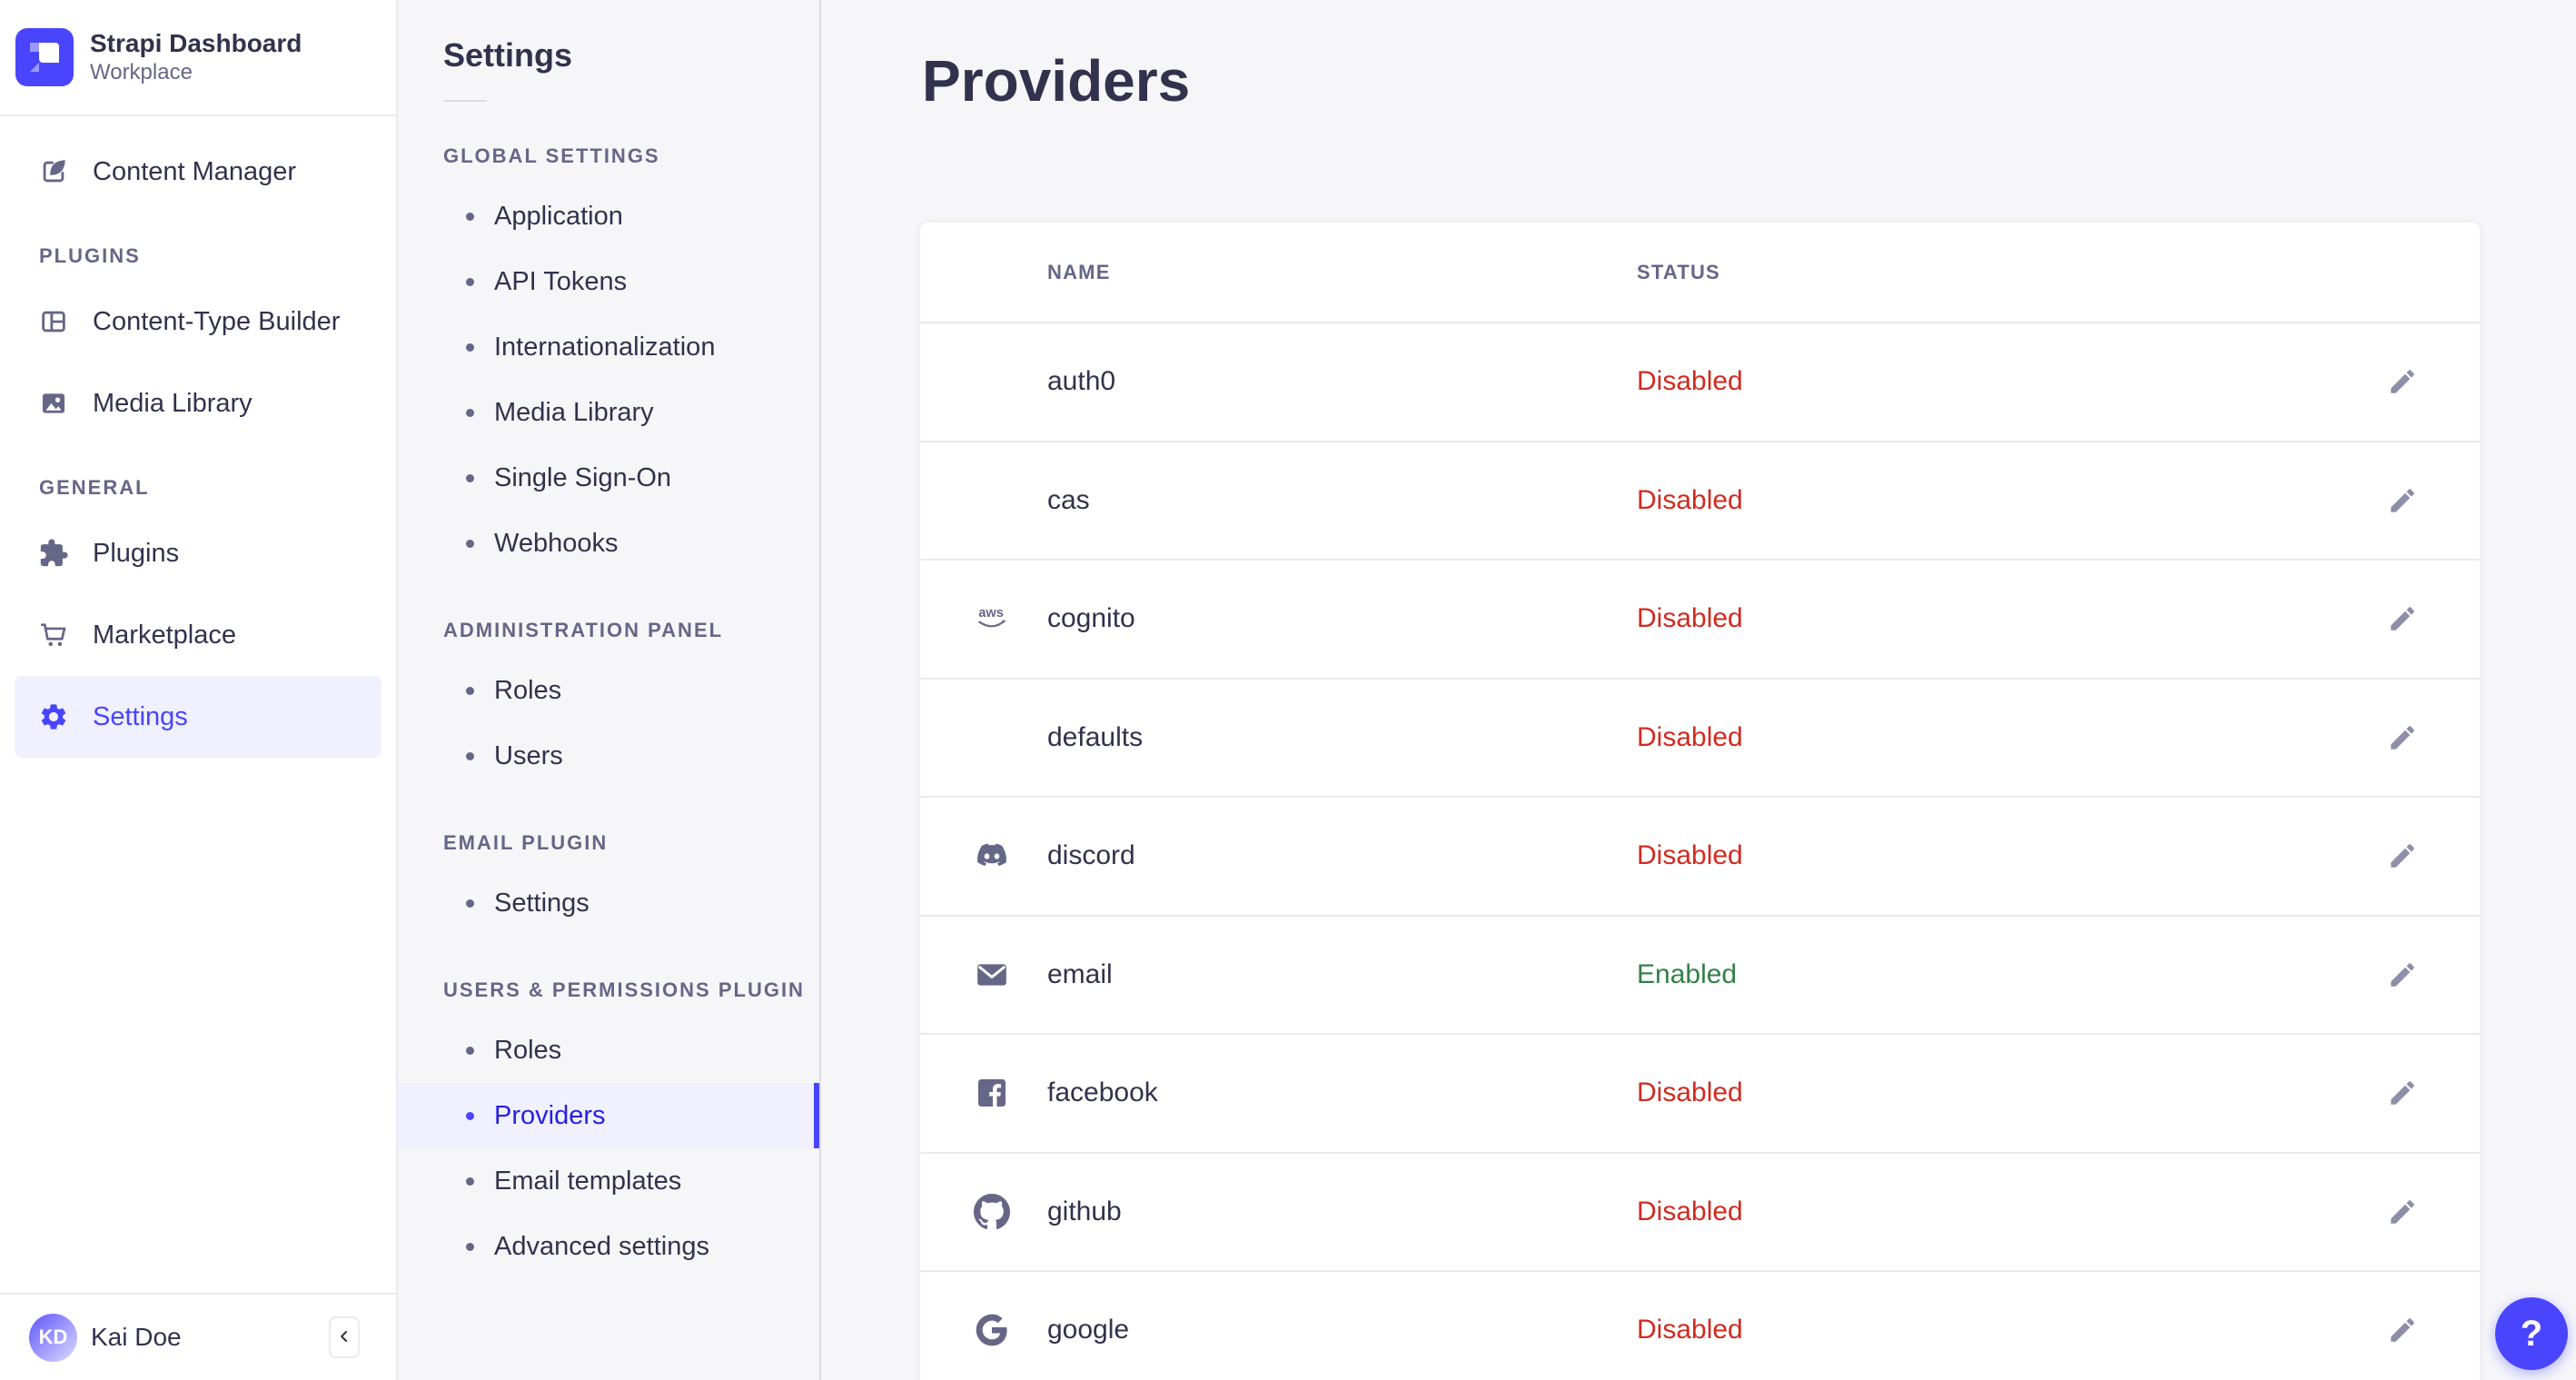 The image size is (2576, 1380). What do you see at coordinates (1700, 739) in the screenshot?
I see `table-row: defaults Disabled` at bounding box center [1700, 739].